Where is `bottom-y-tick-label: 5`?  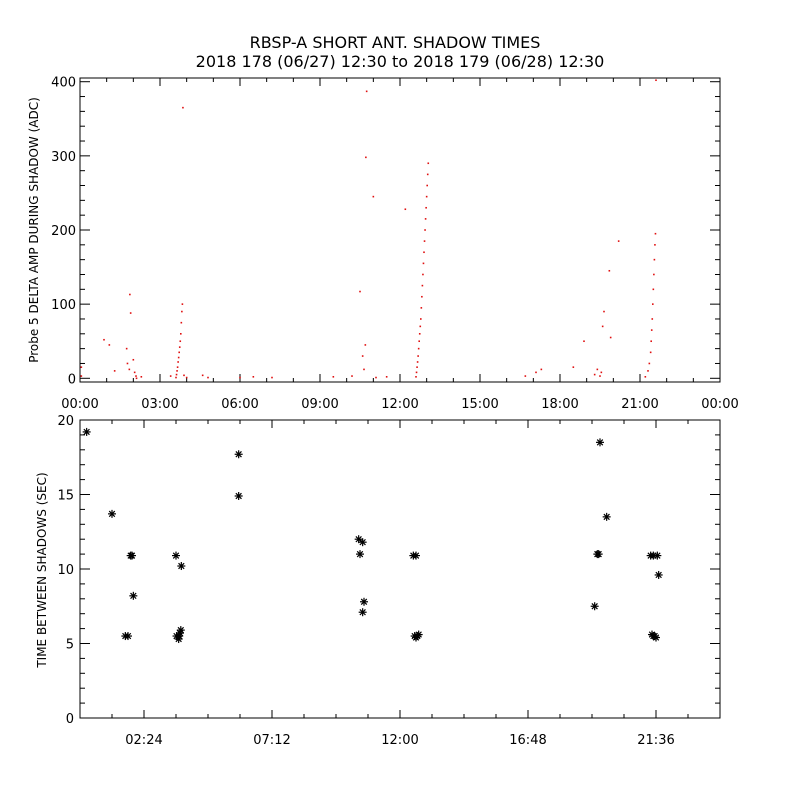 bottom-y-tick-label: 5 is located at coordinates (70, 645).